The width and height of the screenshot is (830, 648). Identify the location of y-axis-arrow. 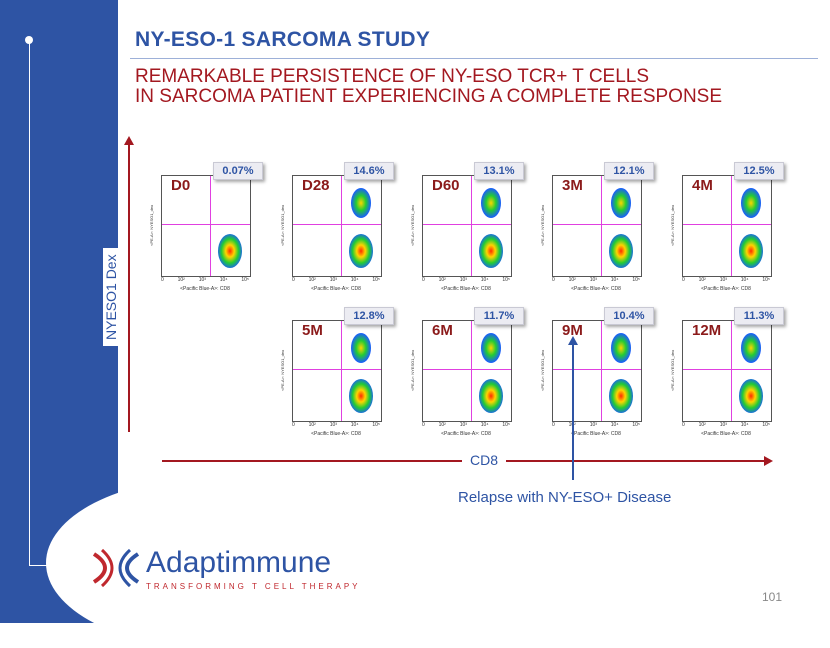
(129, 286).